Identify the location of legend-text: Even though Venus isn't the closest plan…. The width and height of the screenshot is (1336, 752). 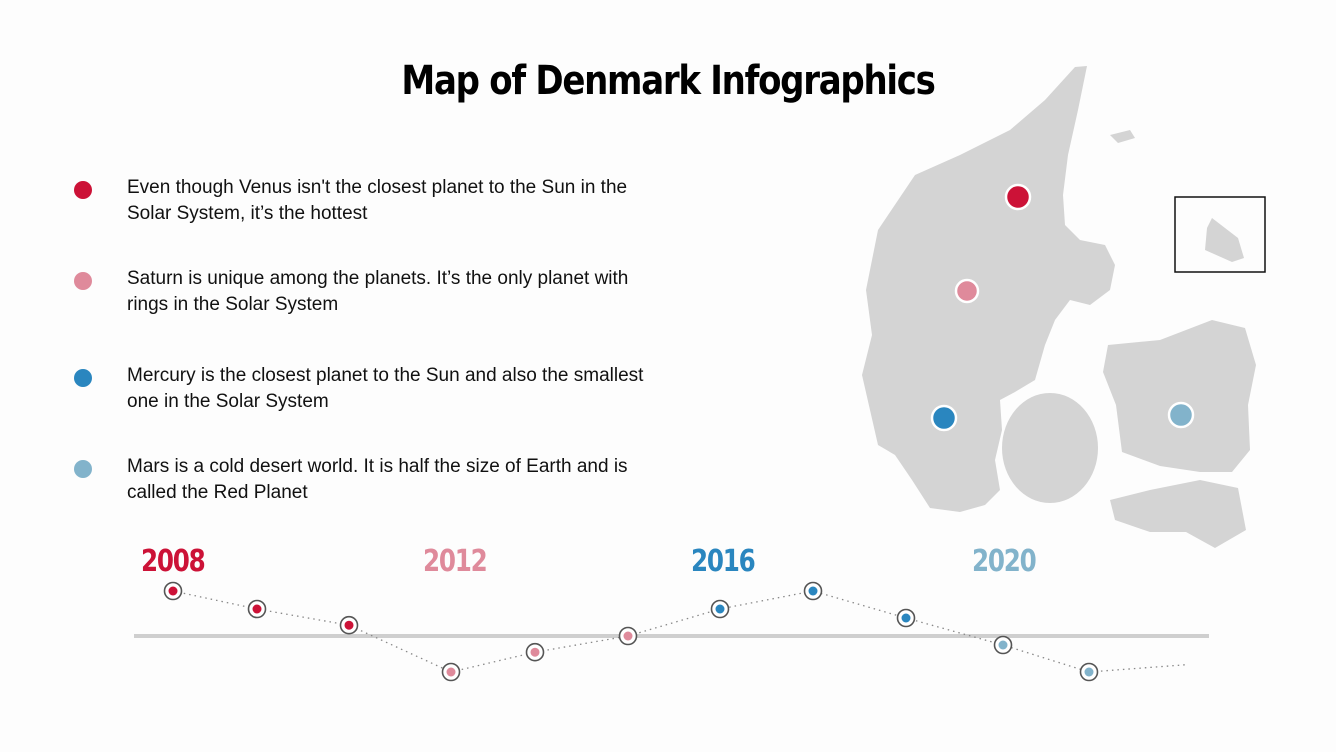
(377, 200).